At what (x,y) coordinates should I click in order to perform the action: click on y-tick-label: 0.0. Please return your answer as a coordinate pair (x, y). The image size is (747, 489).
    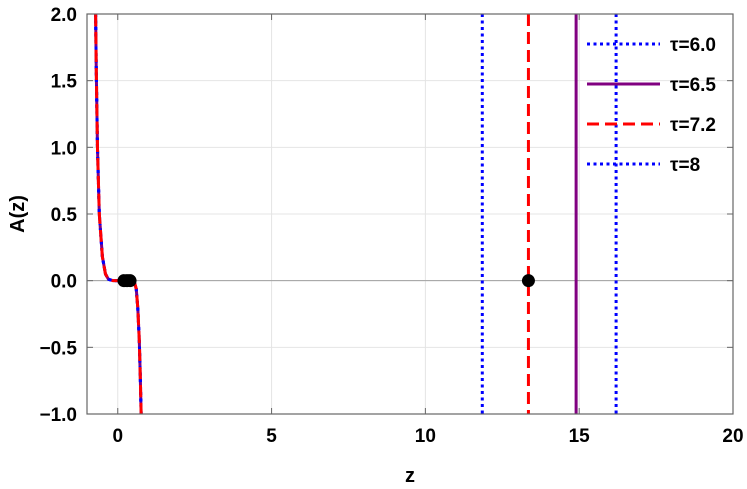
    Looking at the image, I should click on (64, 282).